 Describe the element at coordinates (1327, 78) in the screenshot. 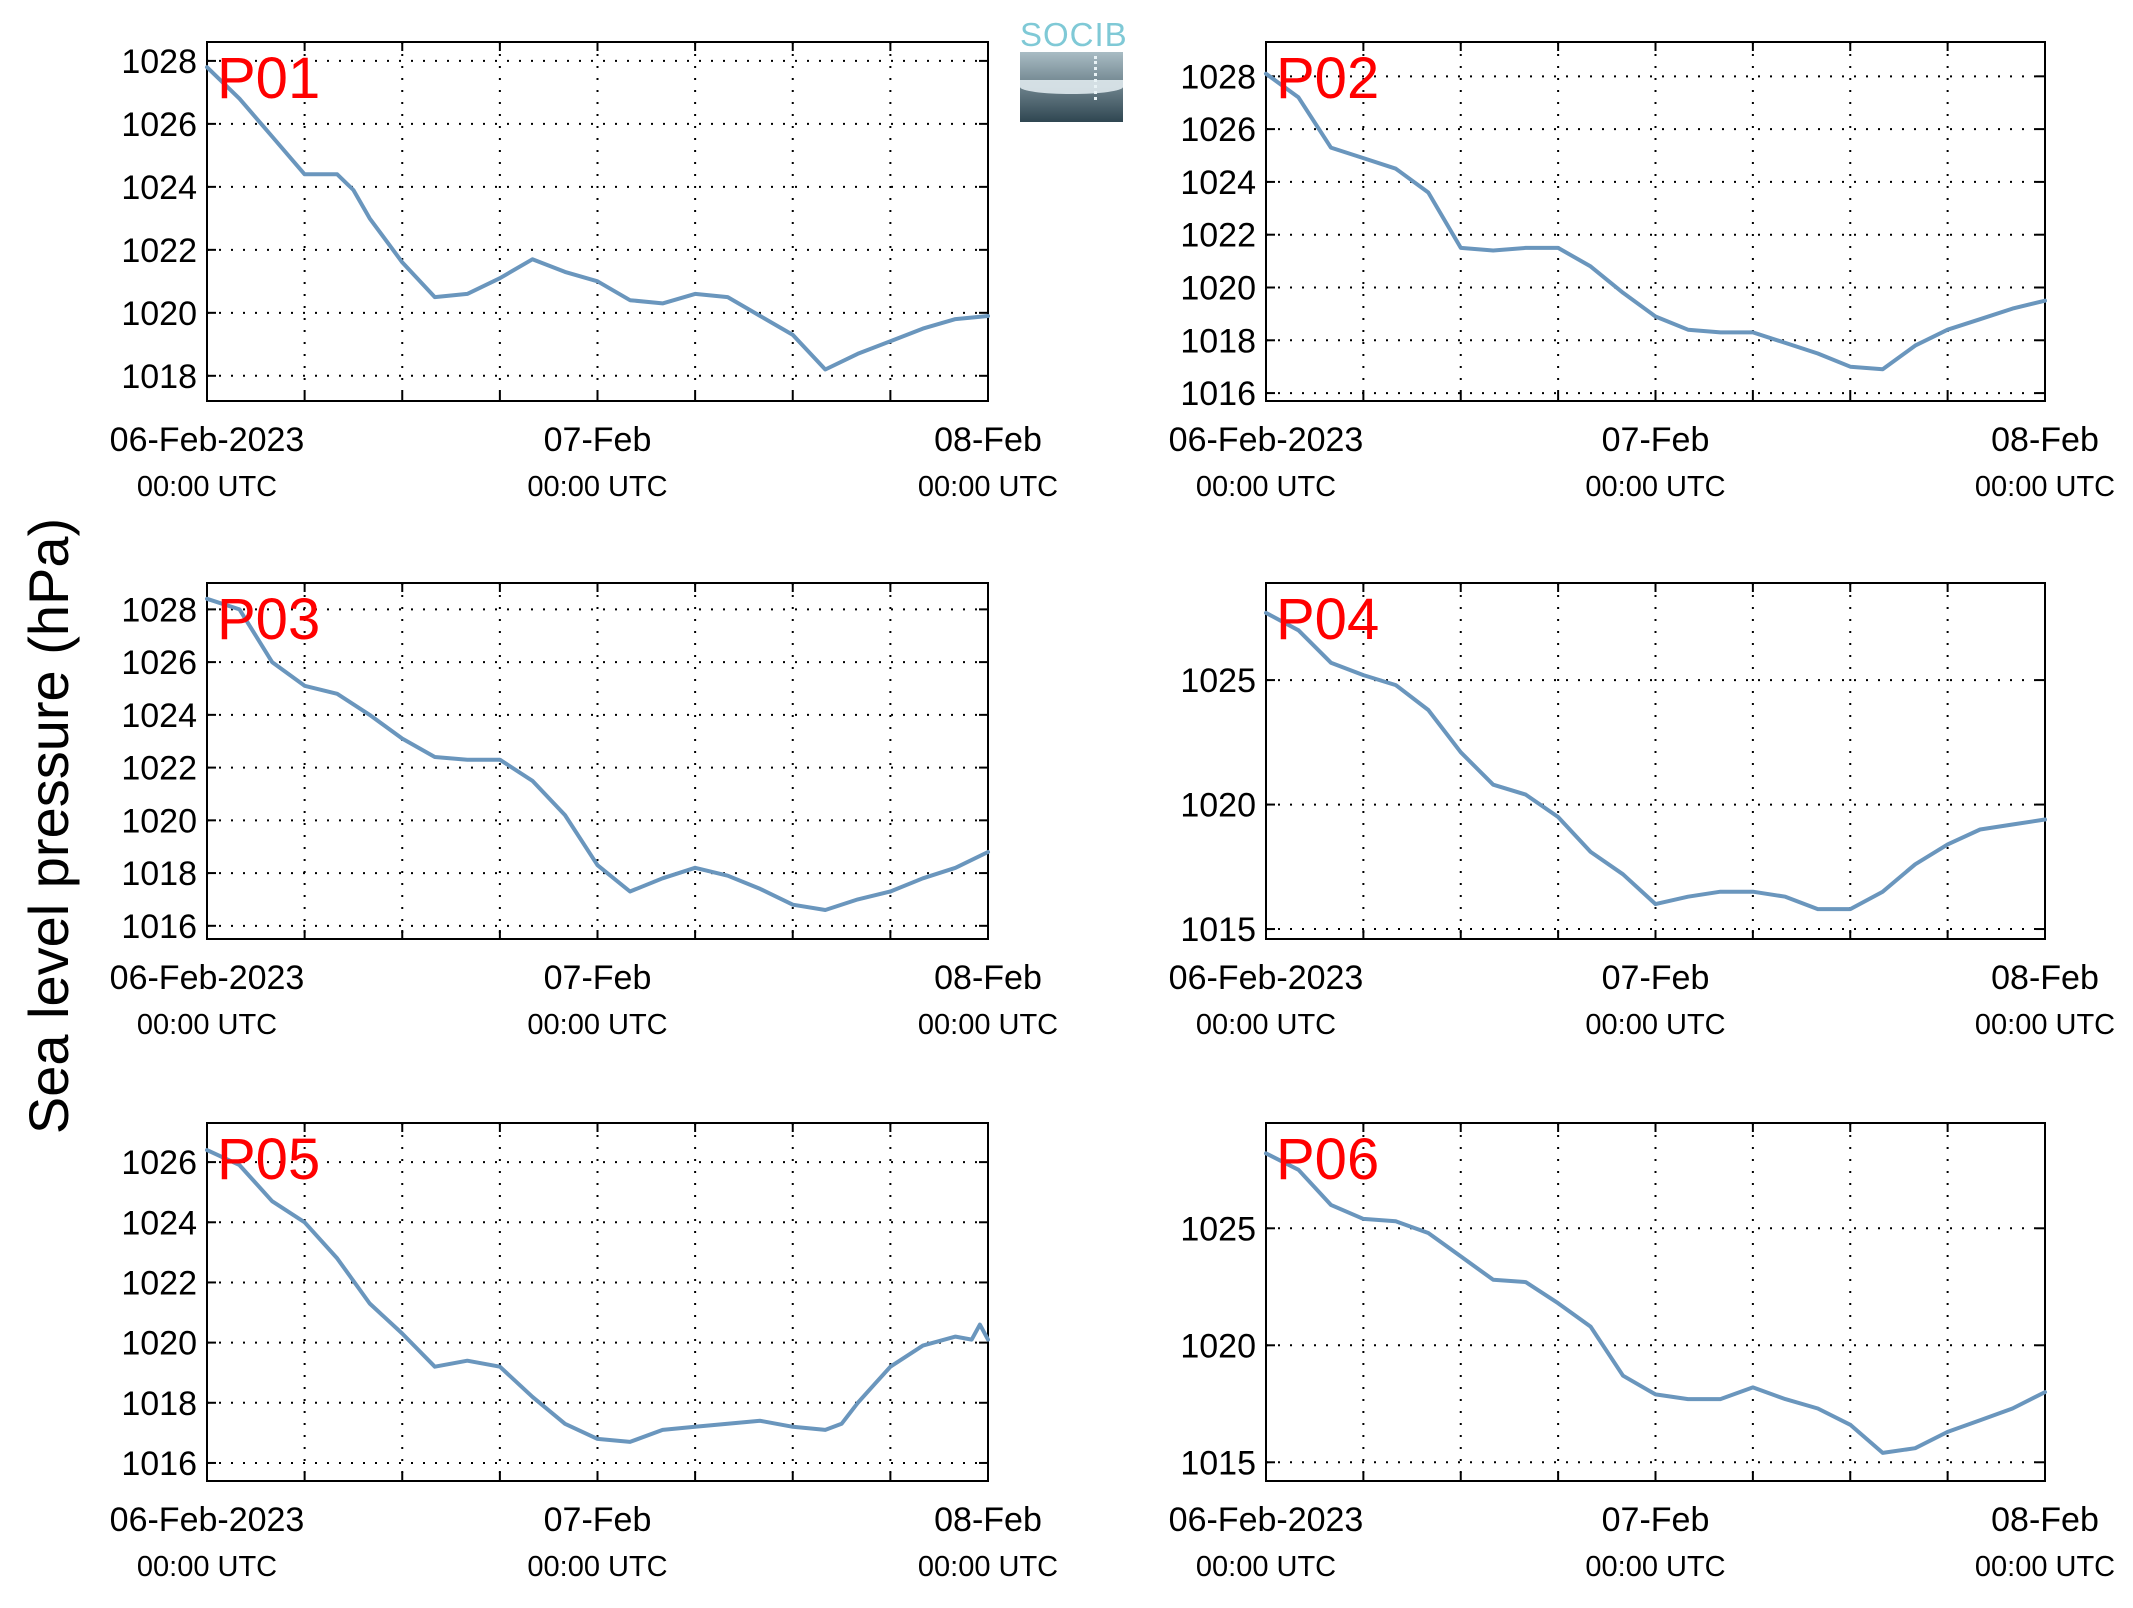

I see `station-label: P02` at that location.